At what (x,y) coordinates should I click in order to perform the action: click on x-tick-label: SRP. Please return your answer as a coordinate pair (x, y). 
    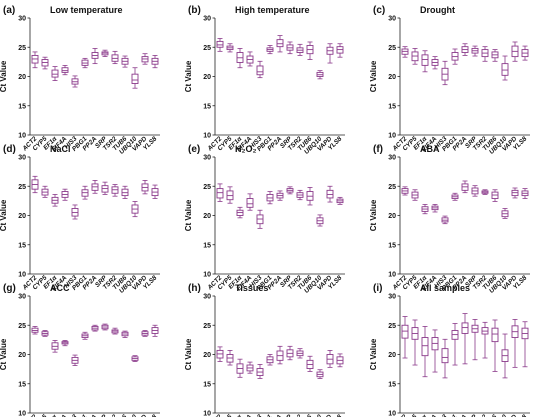
    Looking at the image, I should click on (471, 415).